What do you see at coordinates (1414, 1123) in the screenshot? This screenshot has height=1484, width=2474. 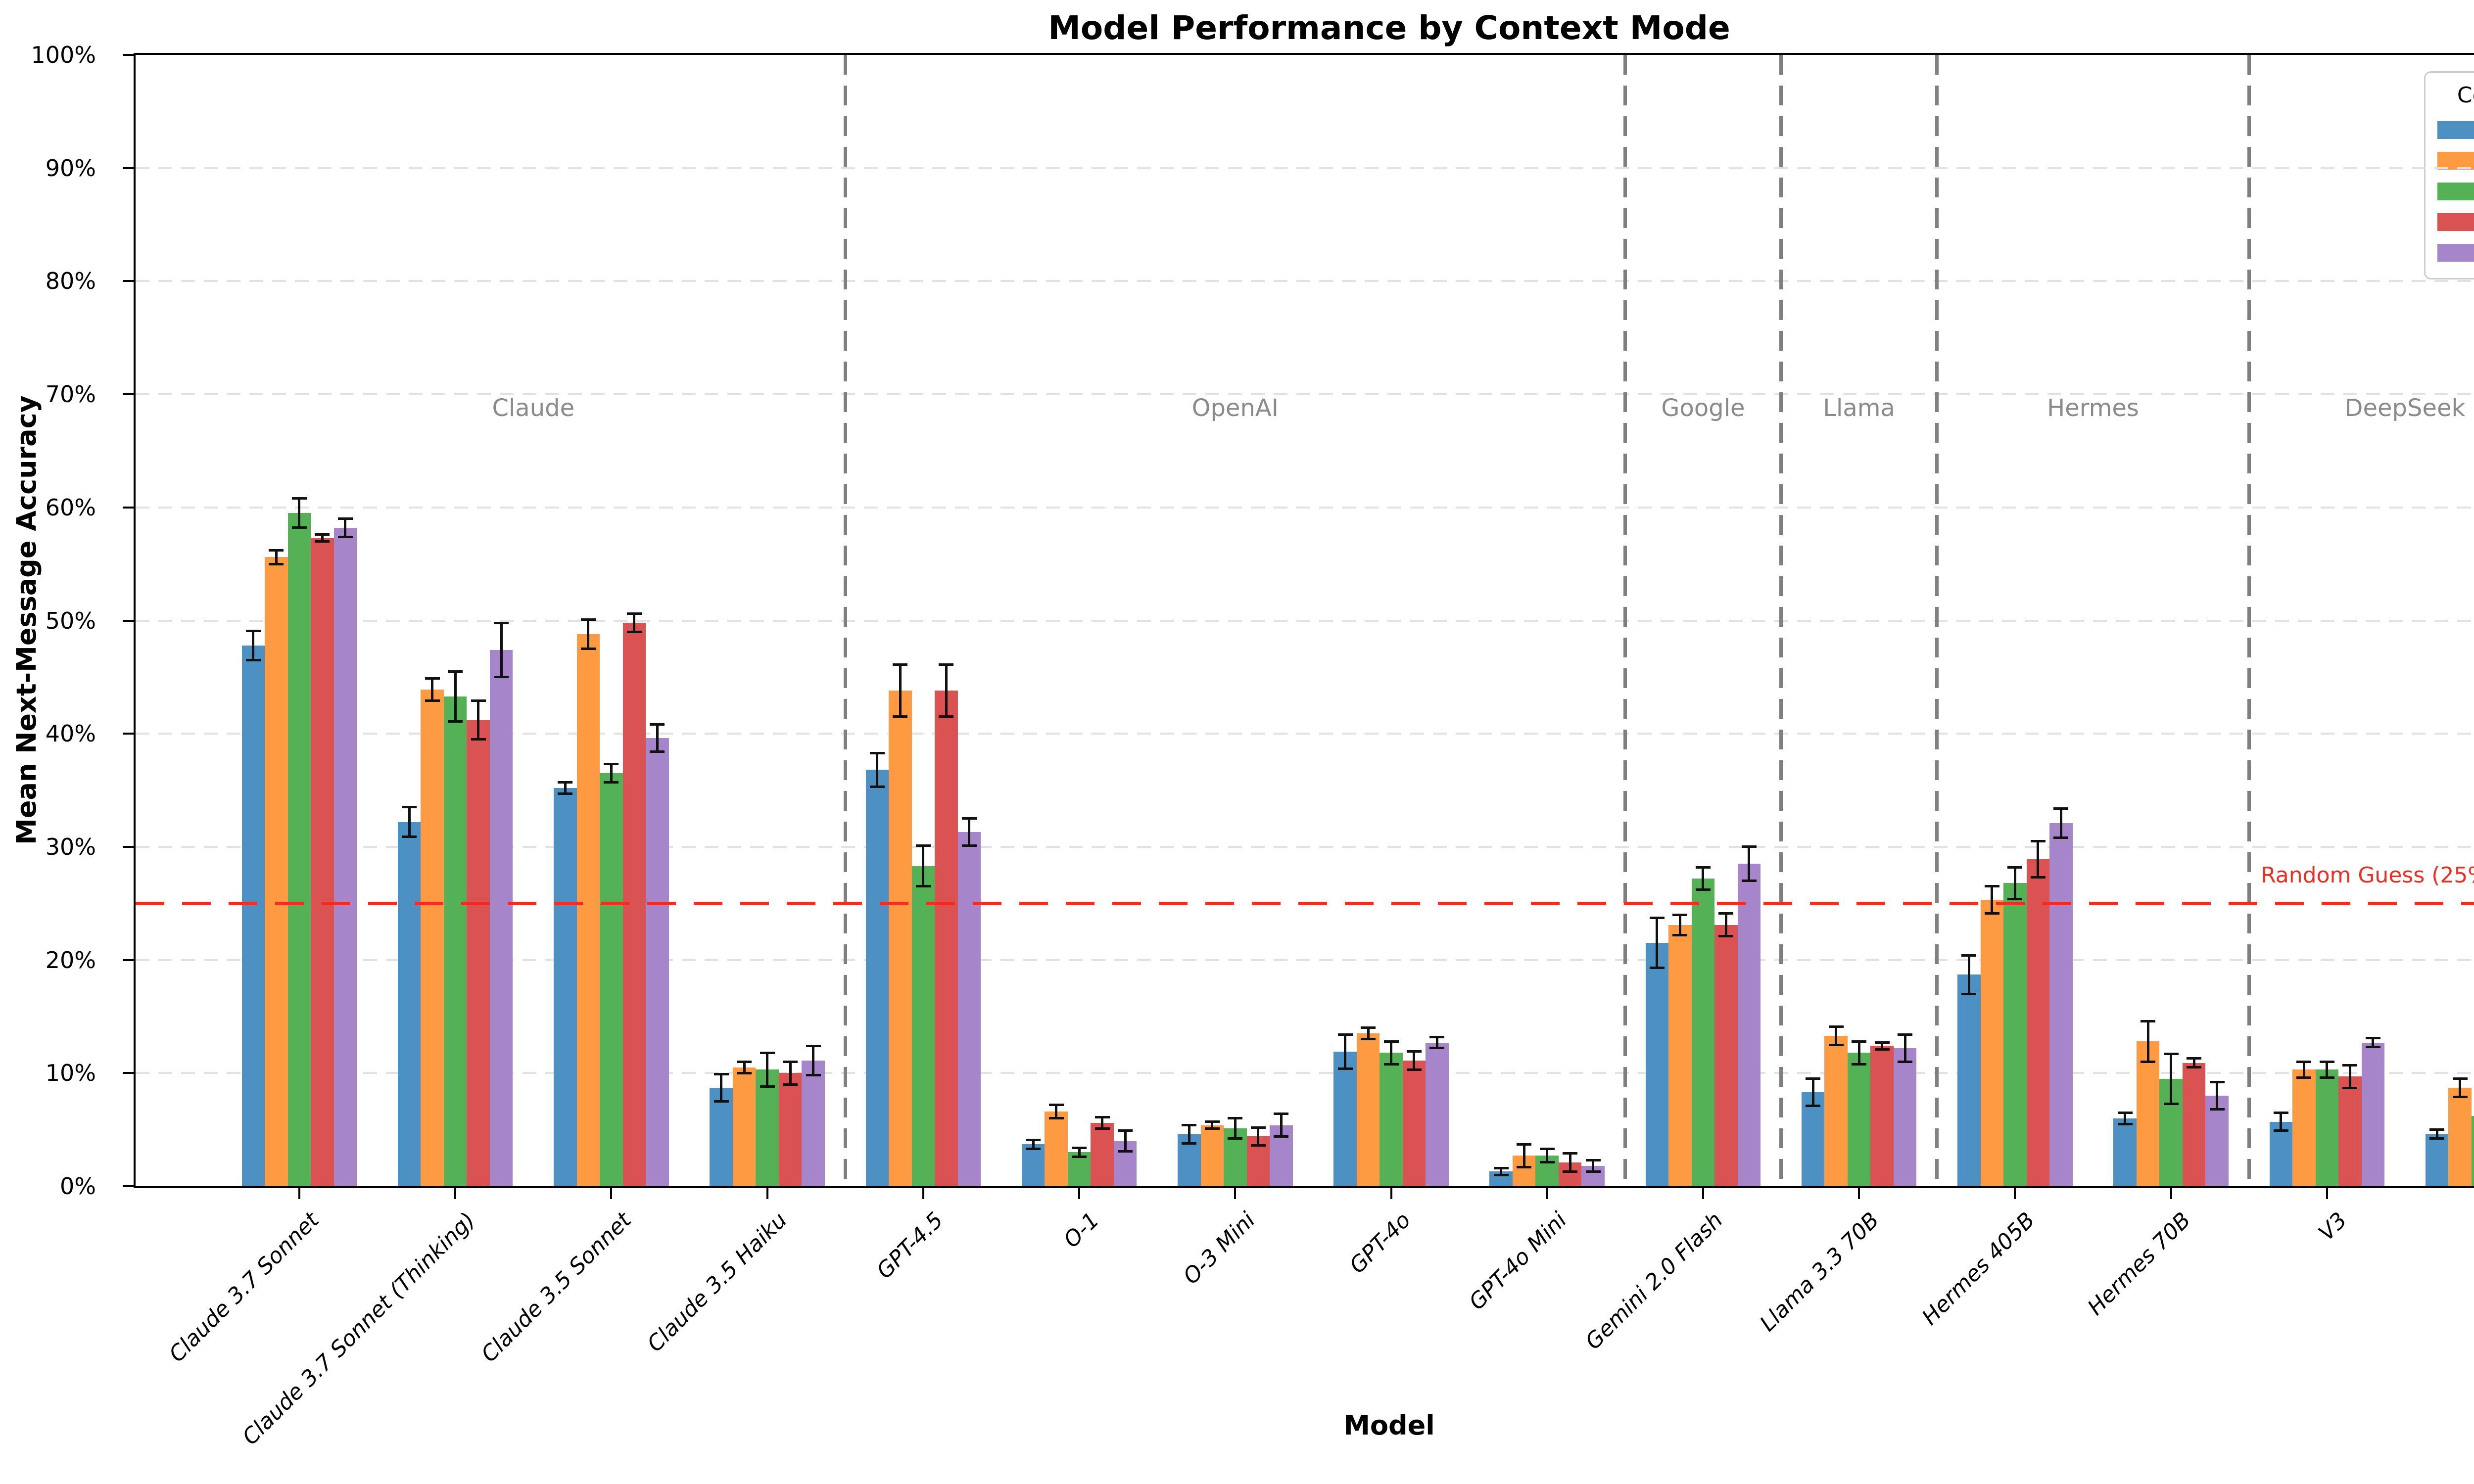 I see `bar-100-raw` at bounding box center [1414, 1123].